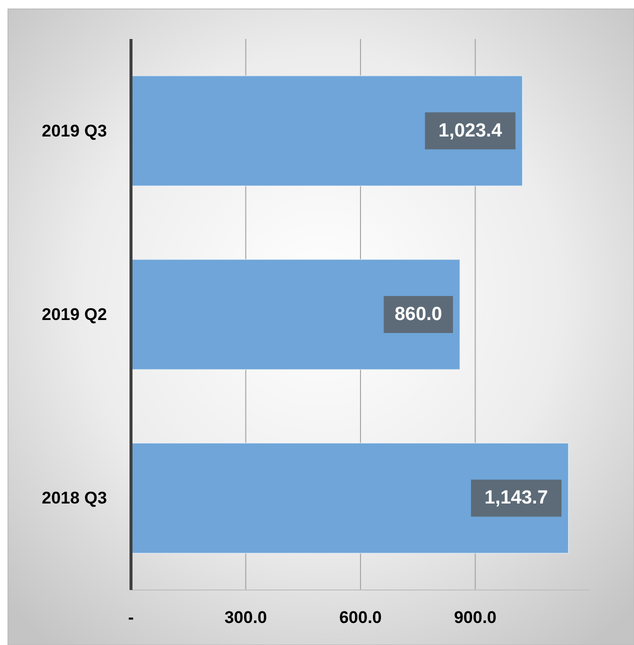 Image resolution: width=634 pixels, height=645 pixels. What do you see at coordinates (418, 314) in the screenshot?
I see `data-label: 860.0` at bounding box center [418, 314].